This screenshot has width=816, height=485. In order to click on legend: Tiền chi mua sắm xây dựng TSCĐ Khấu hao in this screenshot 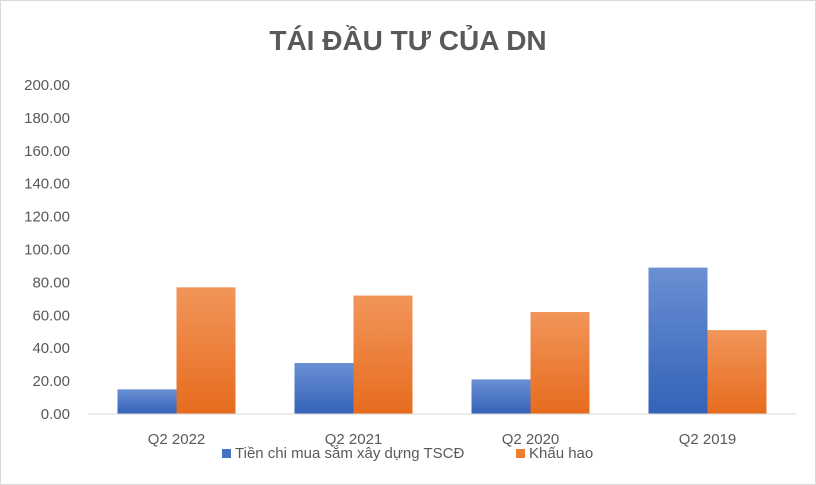, I will do `click(407, 453)`.